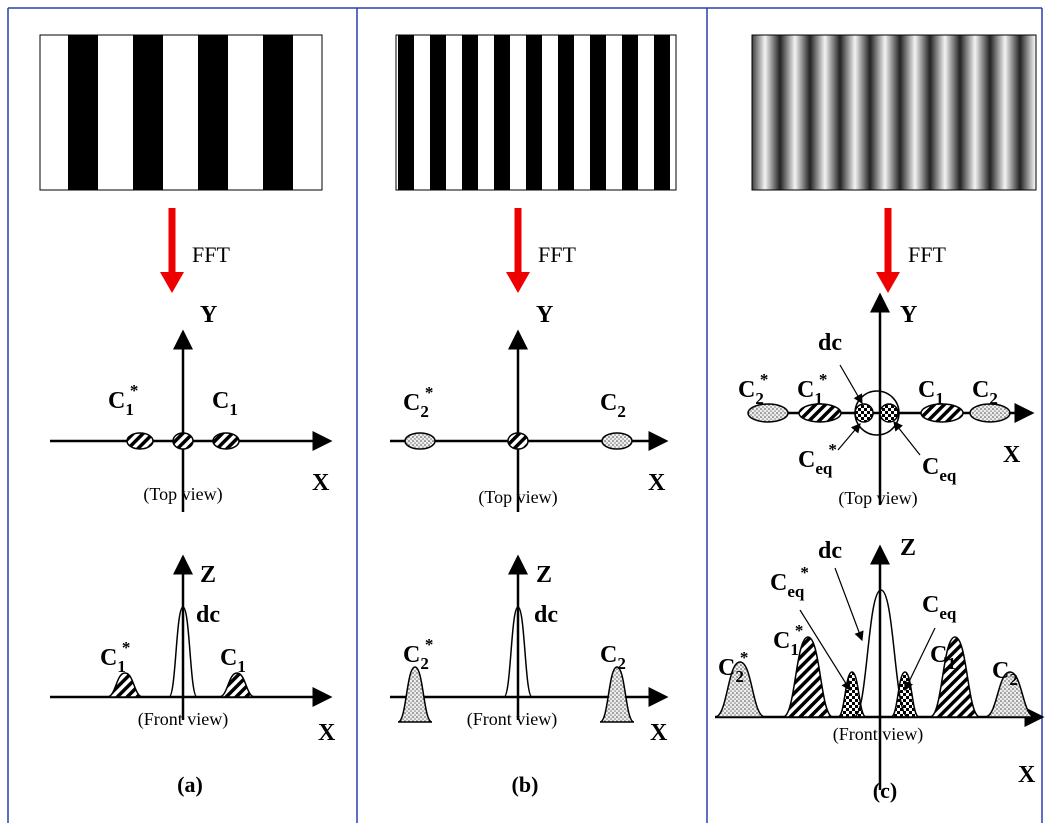 Image resolution: width=1046 pixels, height=823 pixels. What do you see at coordinates (208, 315) in the screenshot?
I see `label: Y` at bounding box center [208, 315].